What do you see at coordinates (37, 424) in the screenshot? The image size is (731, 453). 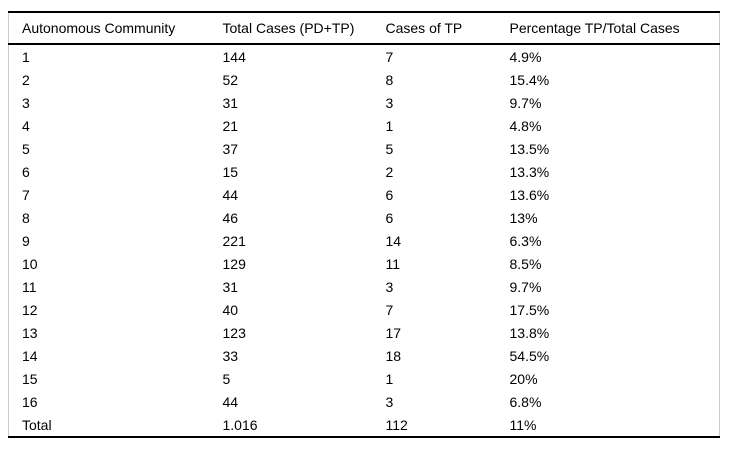 I see `table-cell: Total` at bounding box center [37, 424].